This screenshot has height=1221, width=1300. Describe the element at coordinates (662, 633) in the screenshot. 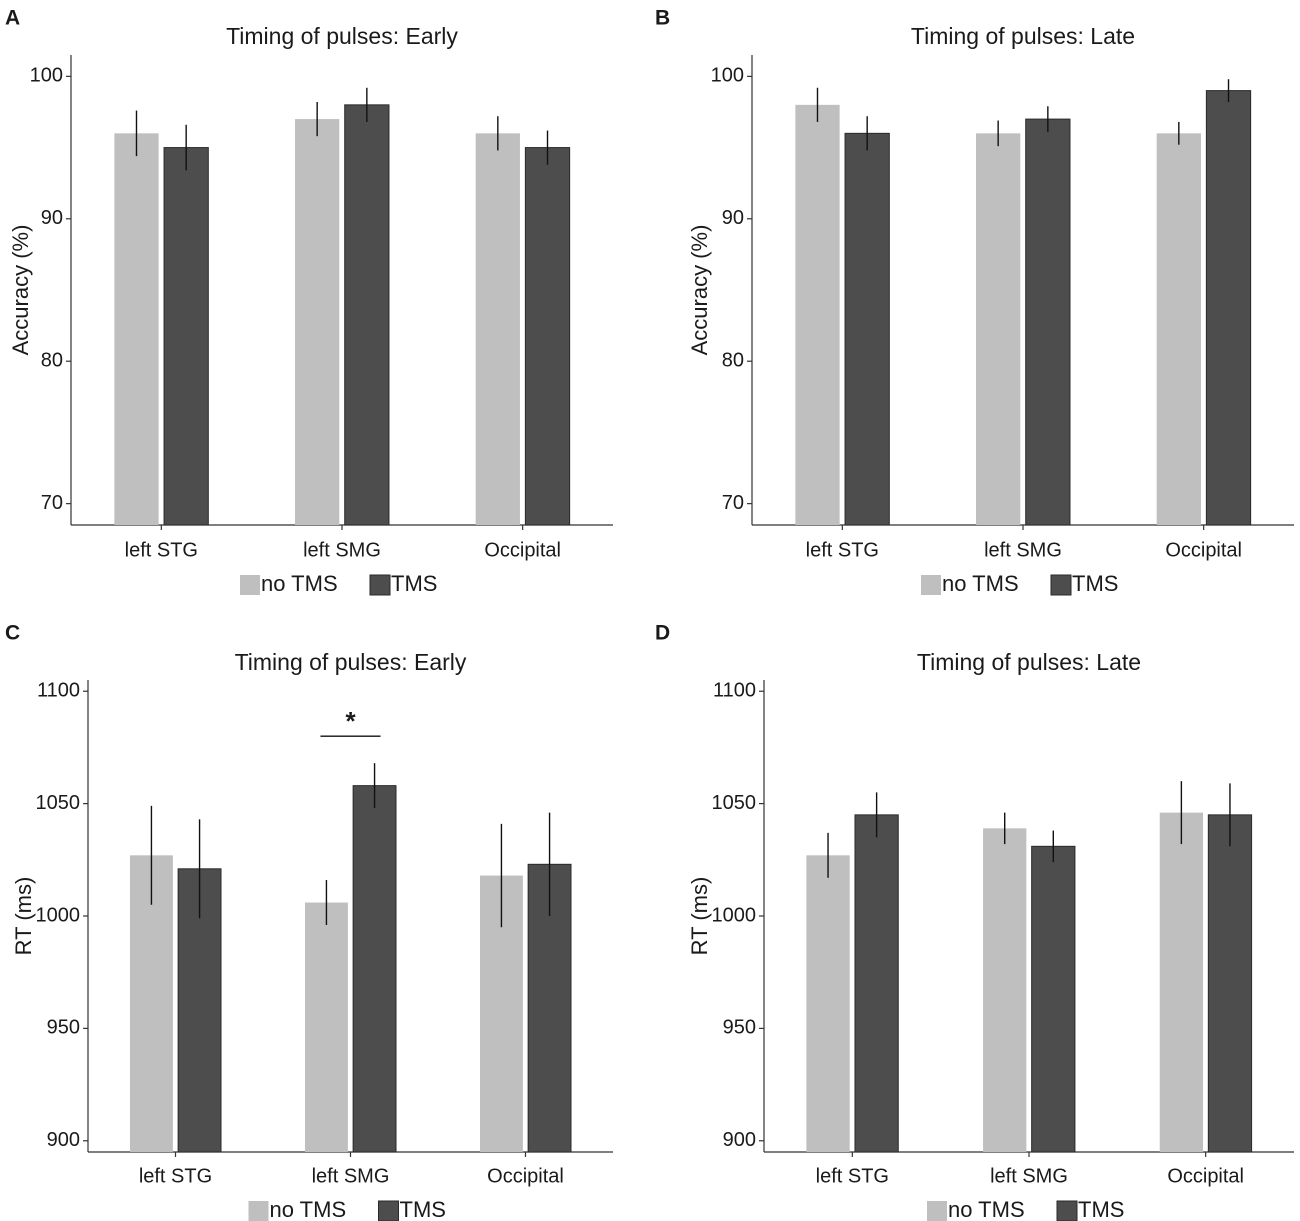

I see `panel-label: D` at that location.